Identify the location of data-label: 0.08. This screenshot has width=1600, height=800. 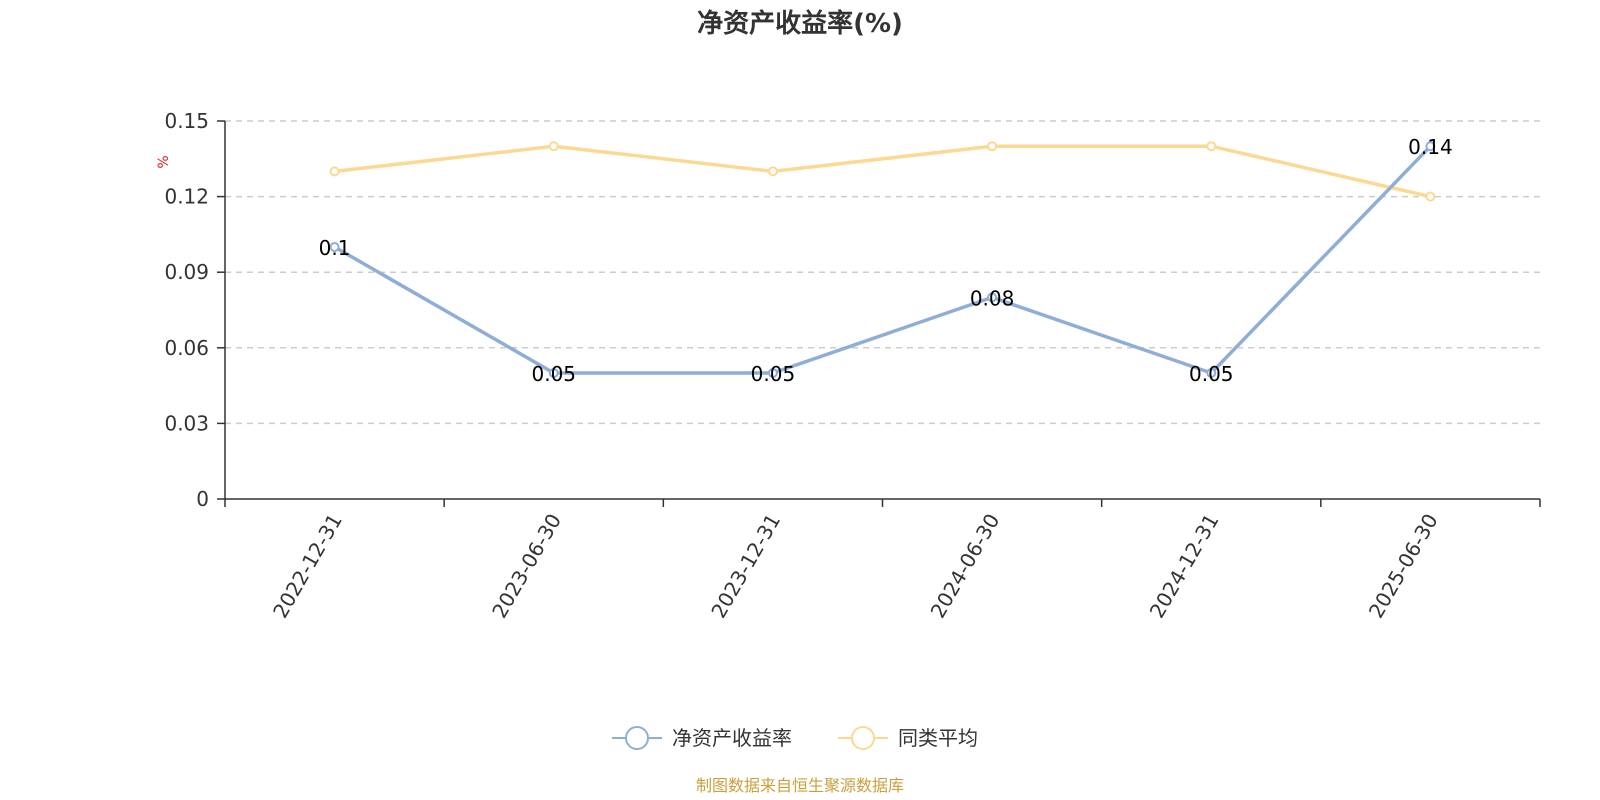
(992, 298).